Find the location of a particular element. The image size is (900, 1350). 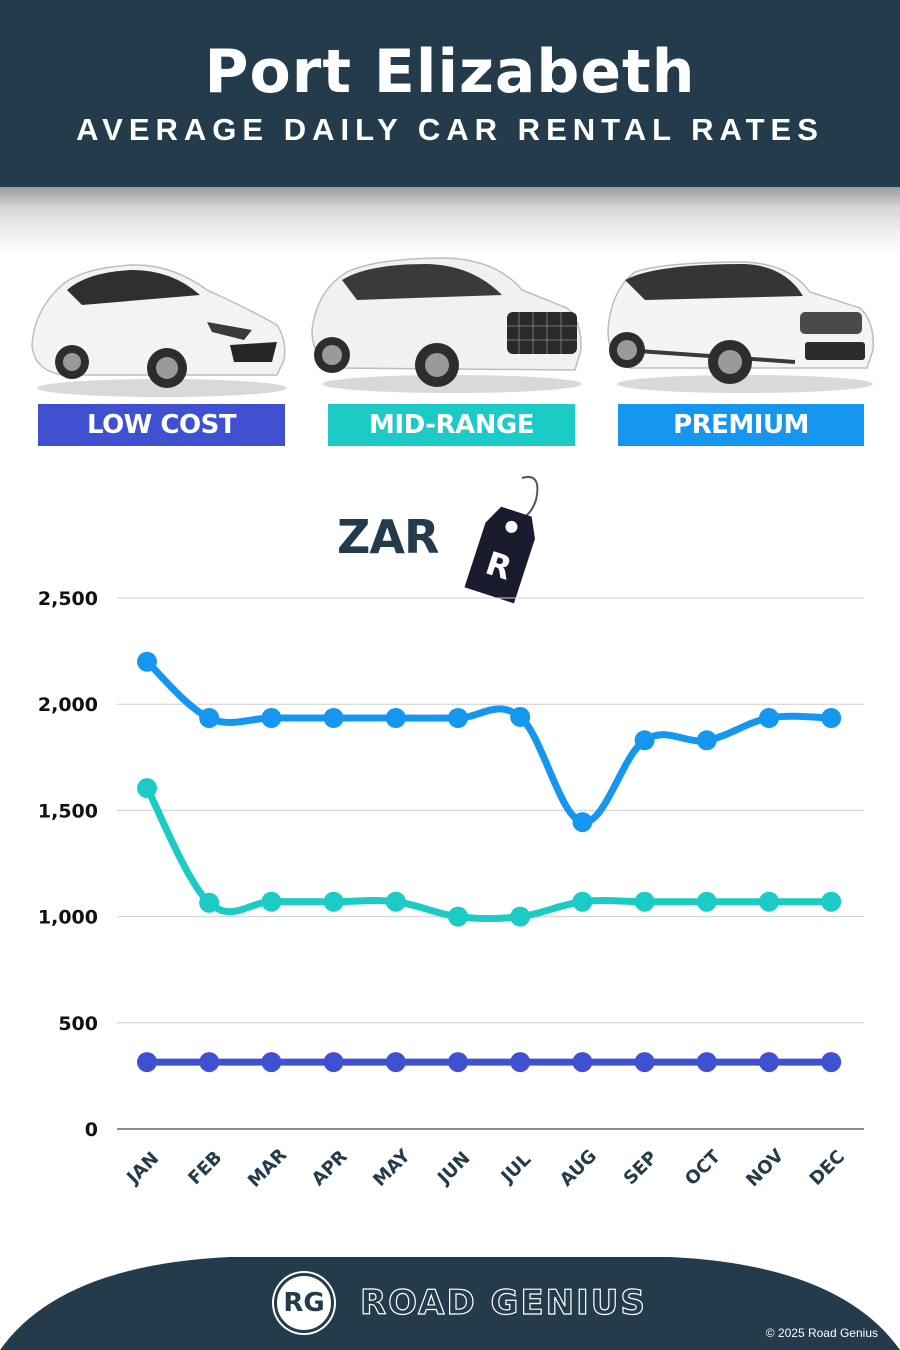

y-tick-label: 1,500 is located at coordinates (68, 811).